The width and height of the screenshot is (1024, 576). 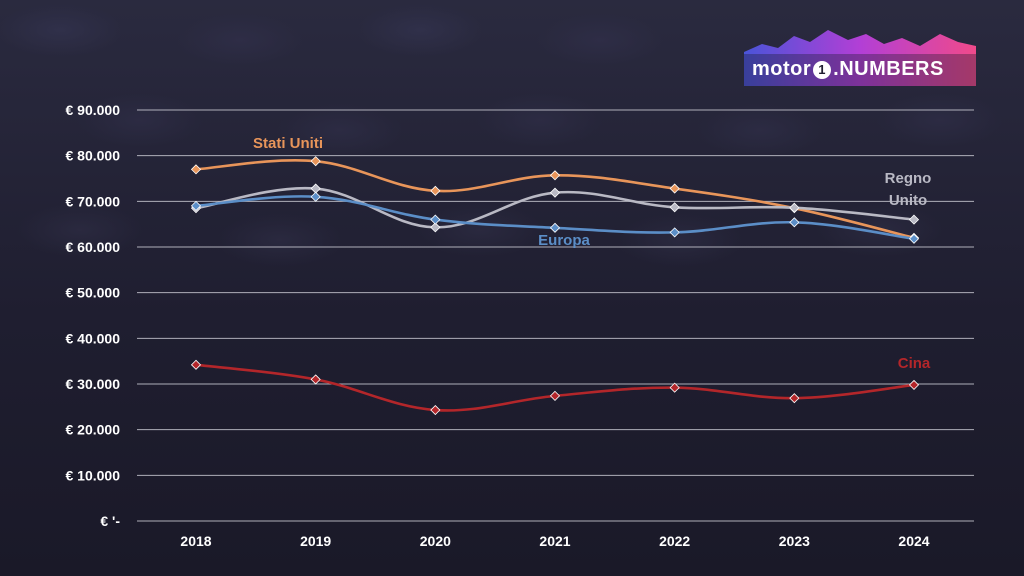 I want to click on series-label-line: Stati Uniti, so click(x=288, y=143).